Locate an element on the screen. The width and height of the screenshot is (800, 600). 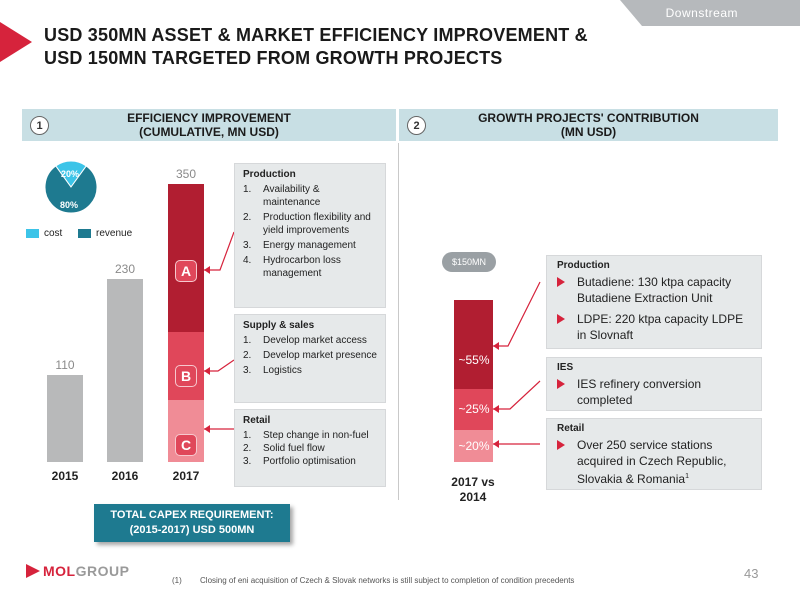
badge-a: A is located at coordinates (186, 271).